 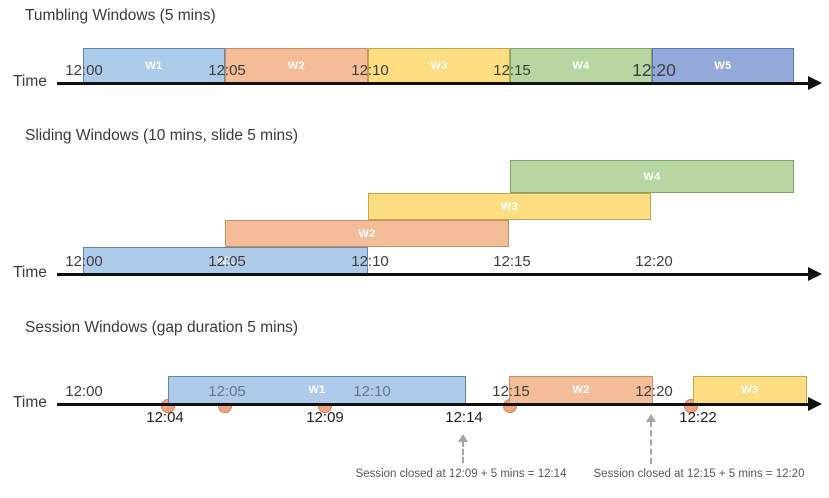 I want to click on window-bar-sliding-w3: W3, so click(x=509, y=206).